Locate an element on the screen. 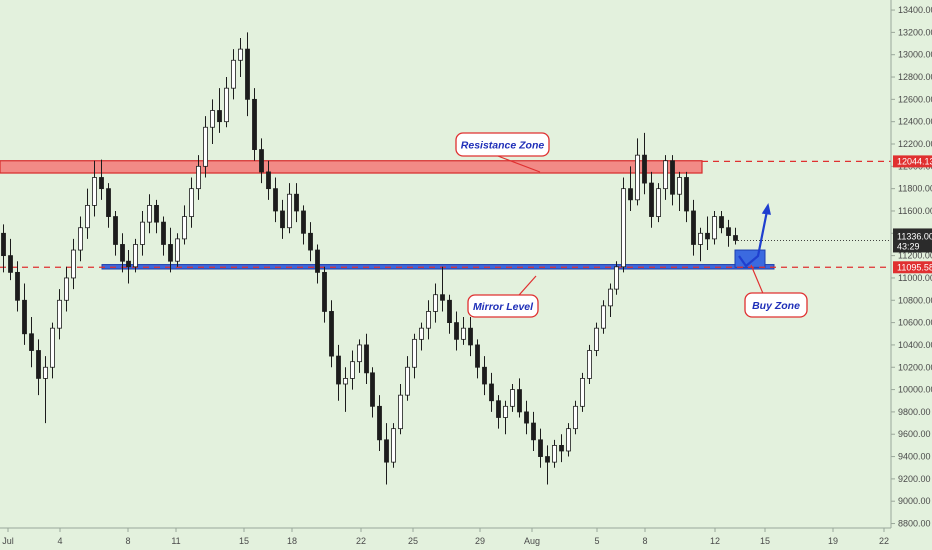 The height and width of the screenshot is (550, 932). buy-zone-box is located at coordinates (750, 258).